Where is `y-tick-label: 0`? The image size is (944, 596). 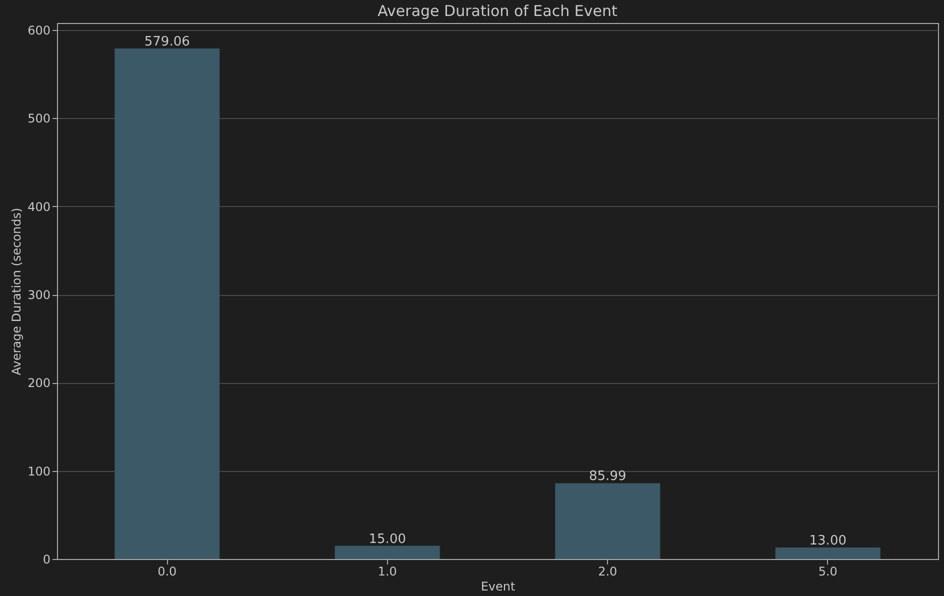
y-tick-label: 0 is located at coordinates (46, 559).